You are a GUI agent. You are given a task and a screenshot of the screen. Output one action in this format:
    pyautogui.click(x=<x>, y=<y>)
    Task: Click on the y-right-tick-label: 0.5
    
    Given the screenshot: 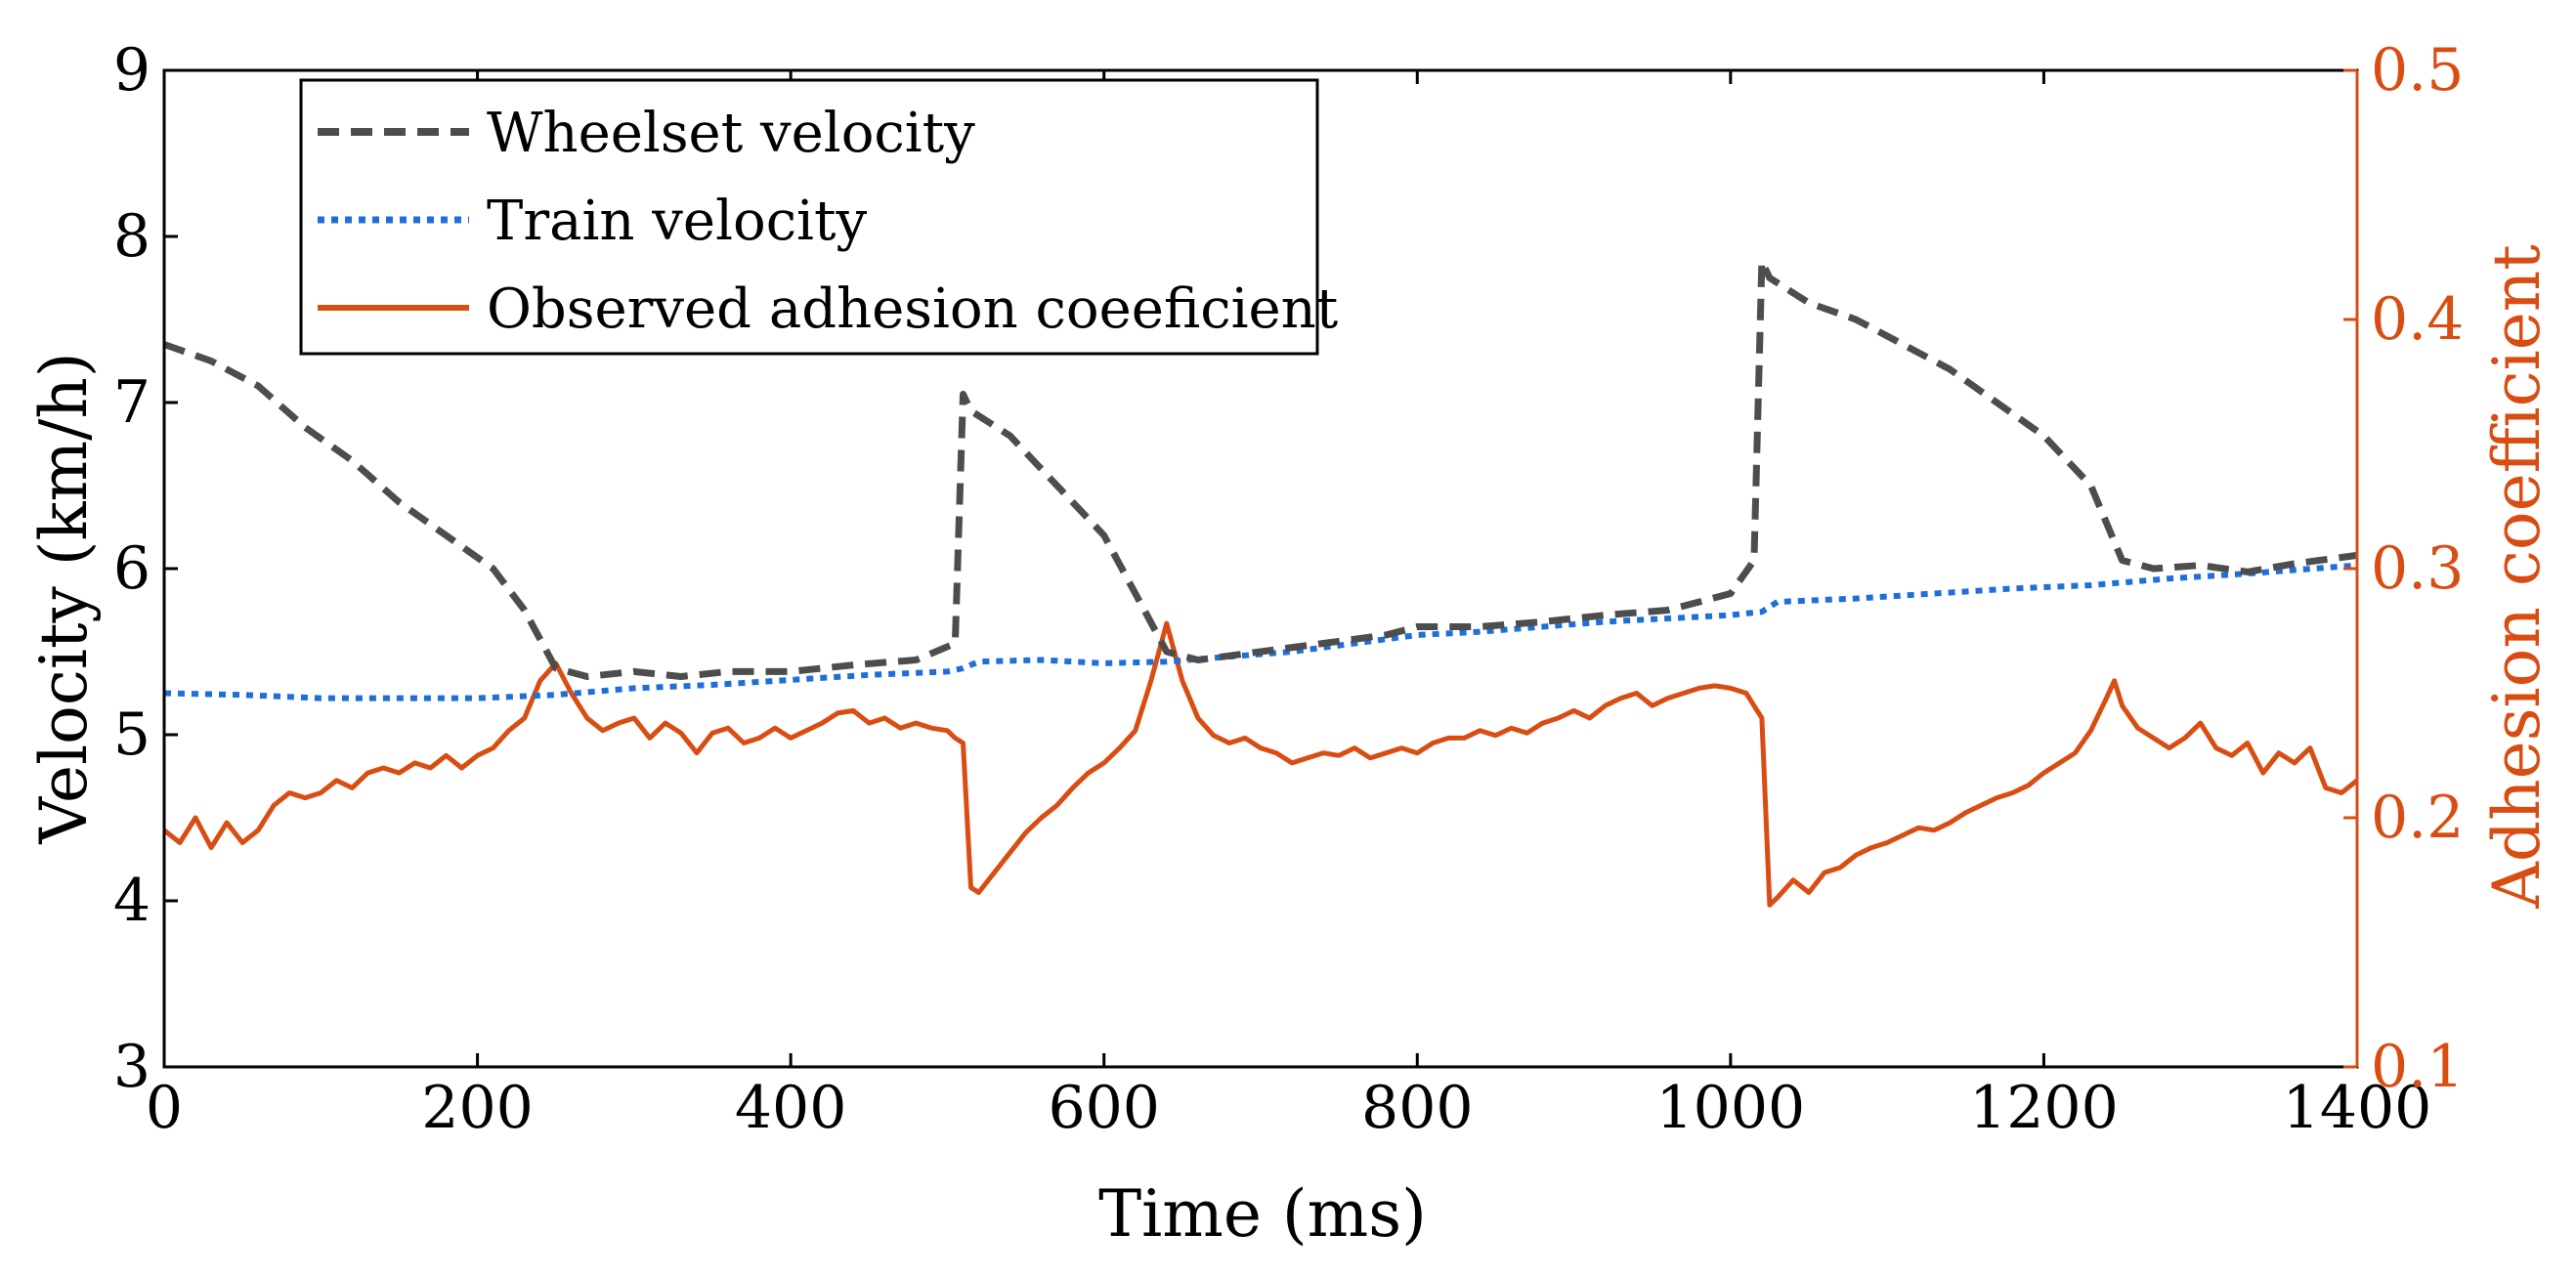 What is the action you would take?
    pyautogui.click(x=2417, y=70)
    